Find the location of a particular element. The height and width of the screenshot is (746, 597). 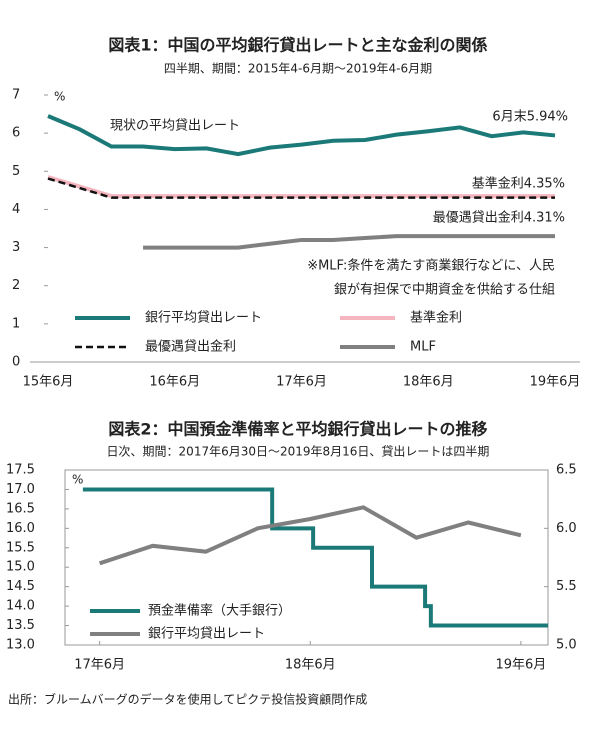

legend-label: 基準金利 is located at coordinates (436, 318).